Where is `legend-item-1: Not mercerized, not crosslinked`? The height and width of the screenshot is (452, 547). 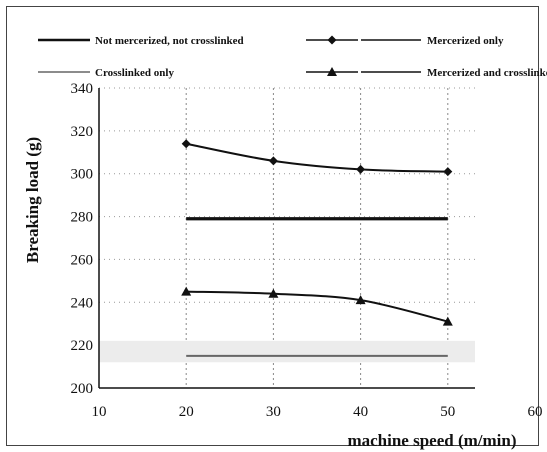 legend-item-1: Not mercerized, not crosslinked is located at coordinates (141, 41).